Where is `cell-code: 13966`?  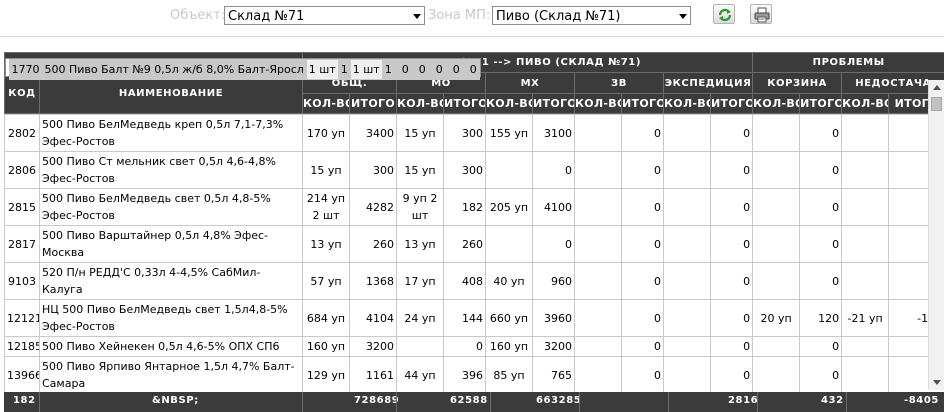 cell-code: 13966 is located at coordinates (22, 375).